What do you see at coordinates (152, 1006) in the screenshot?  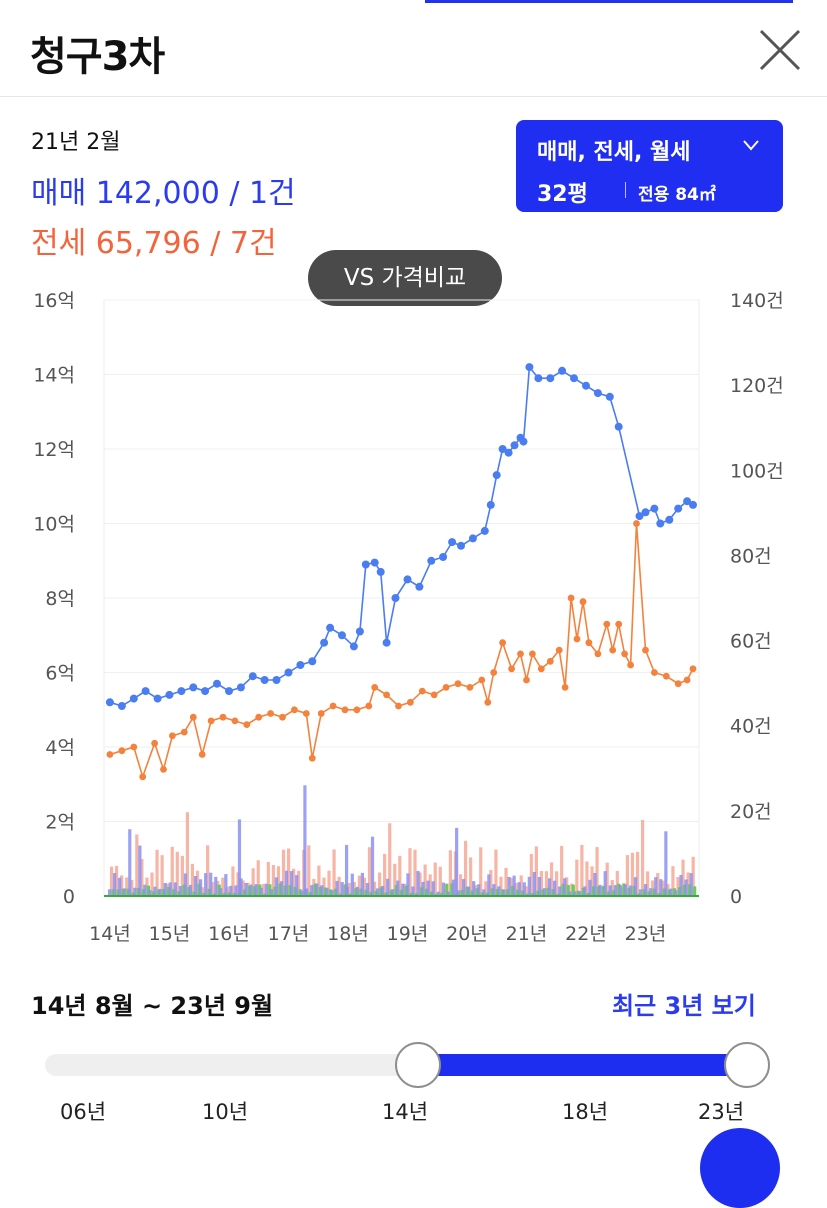 I see `period-range-label: 14년 8월 ~ 23년 9월` at bounding box center [152, 1006].